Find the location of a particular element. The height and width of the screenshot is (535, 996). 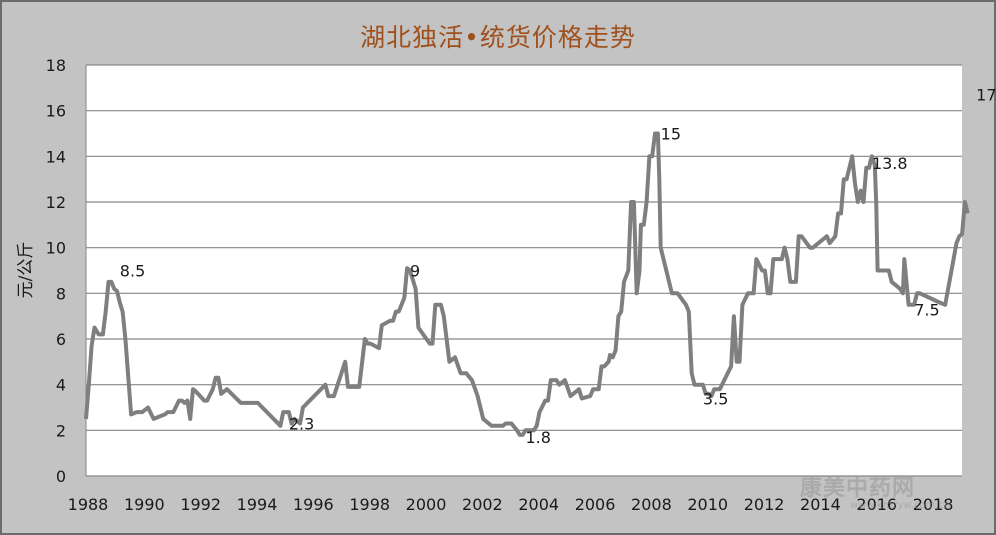

y-tick-label: 2 is located at coordinates (61, 430).